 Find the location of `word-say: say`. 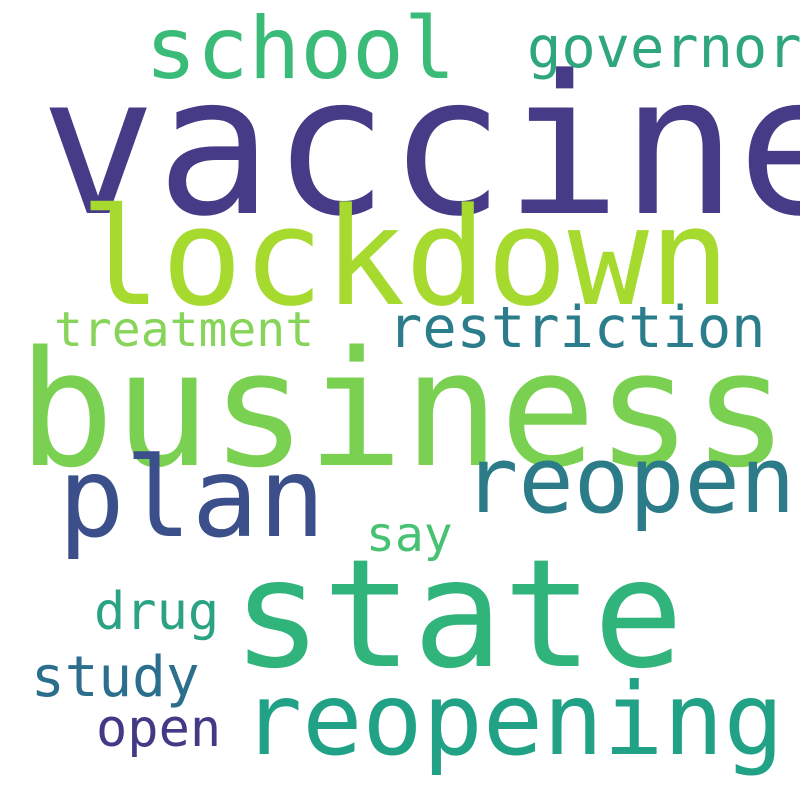

word-say: say is located at coordinates (409, 535).